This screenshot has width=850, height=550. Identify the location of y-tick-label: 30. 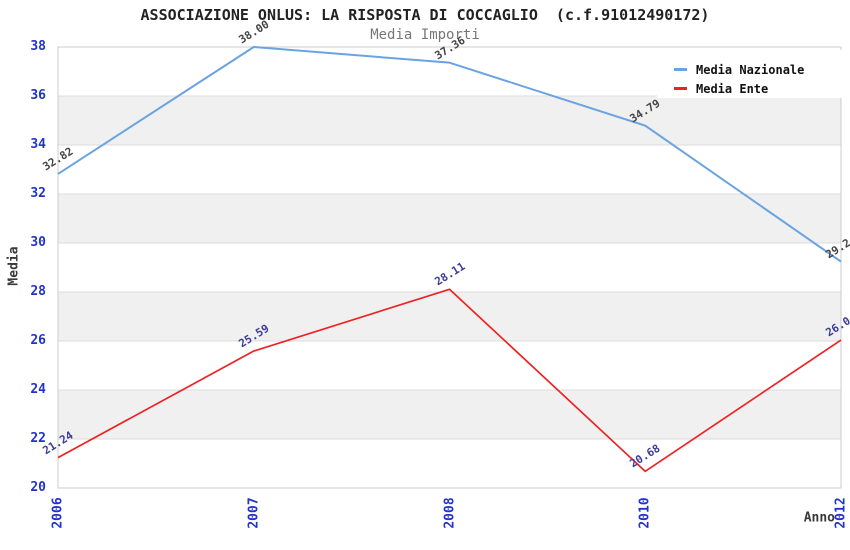
(38, 242).